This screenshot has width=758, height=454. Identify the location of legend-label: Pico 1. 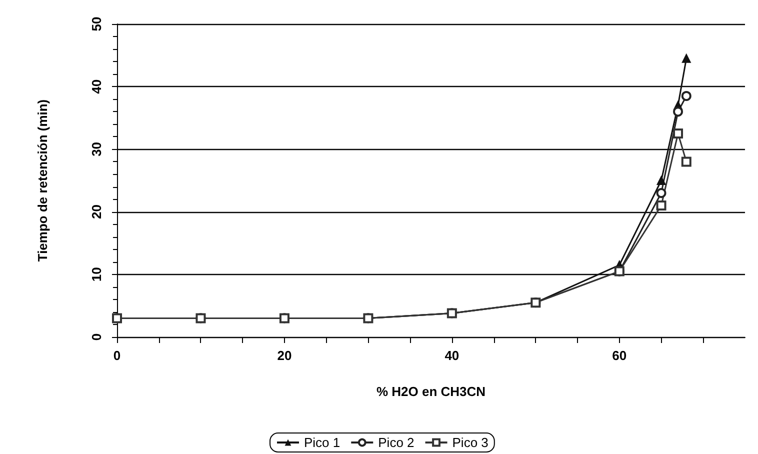
(322, 442).